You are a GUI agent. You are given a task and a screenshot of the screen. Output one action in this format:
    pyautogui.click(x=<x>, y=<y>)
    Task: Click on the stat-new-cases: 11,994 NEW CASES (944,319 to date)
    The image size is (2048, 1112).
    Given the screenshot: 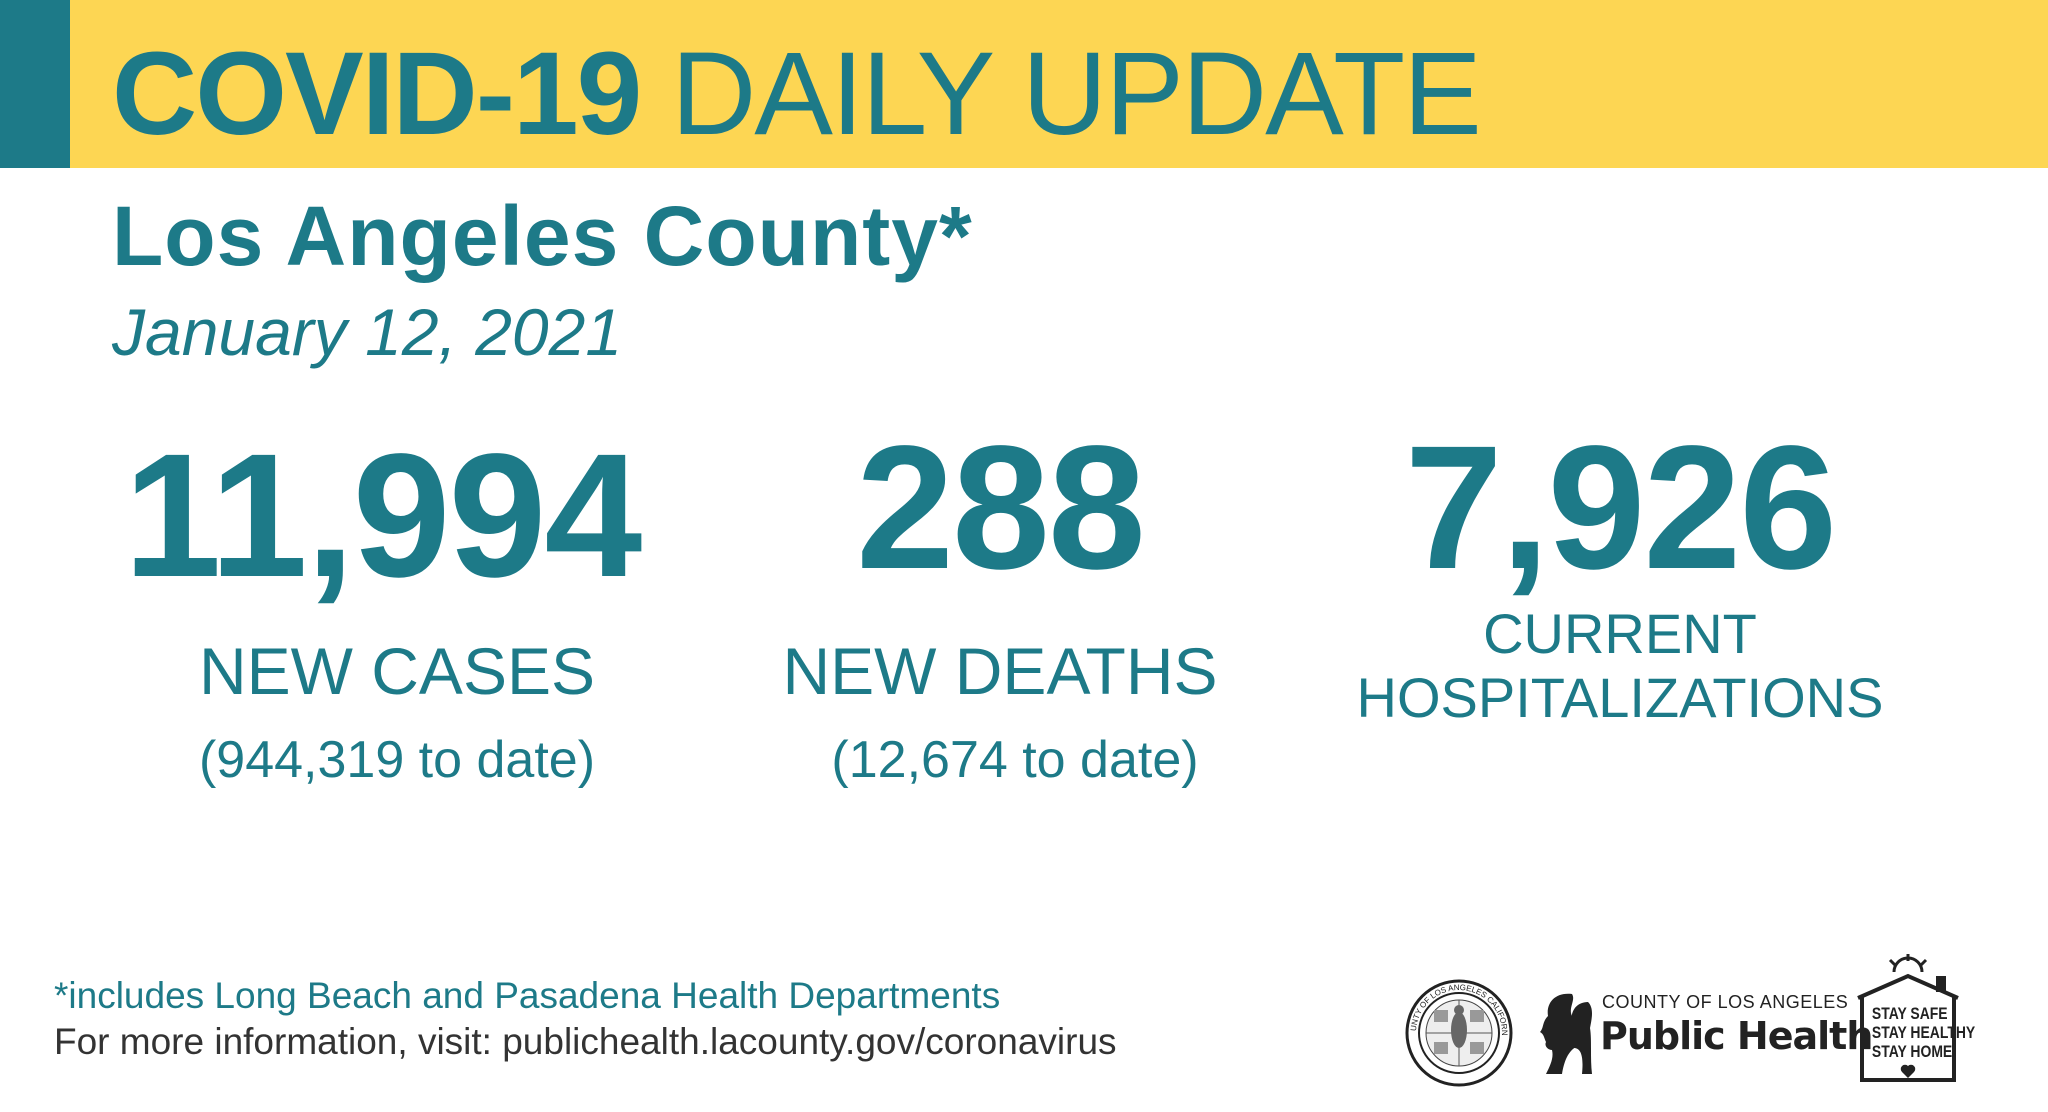 What is the action you would take?
    pyautogui.click(x=382, y=609)
    